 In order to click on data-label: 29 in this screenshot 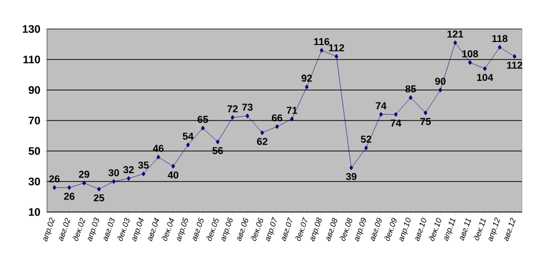, I will do `click(84, 174)`.